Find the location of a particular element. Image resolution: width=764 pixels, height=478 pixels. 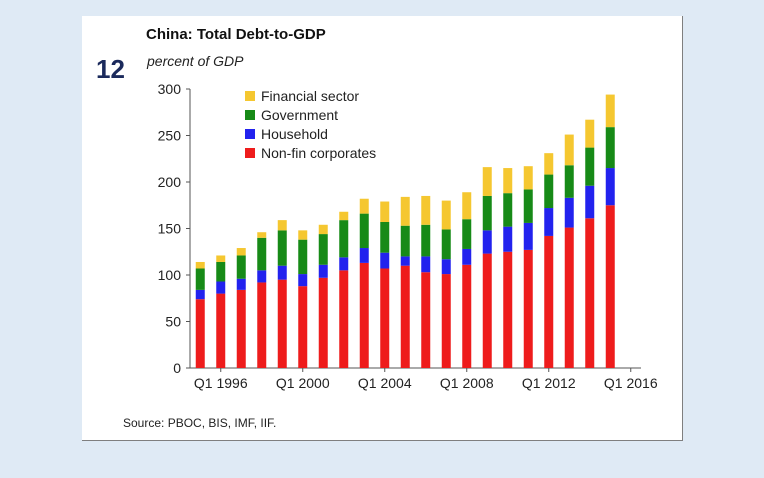

bar-household-1995 is located at coordinates (200, 294).